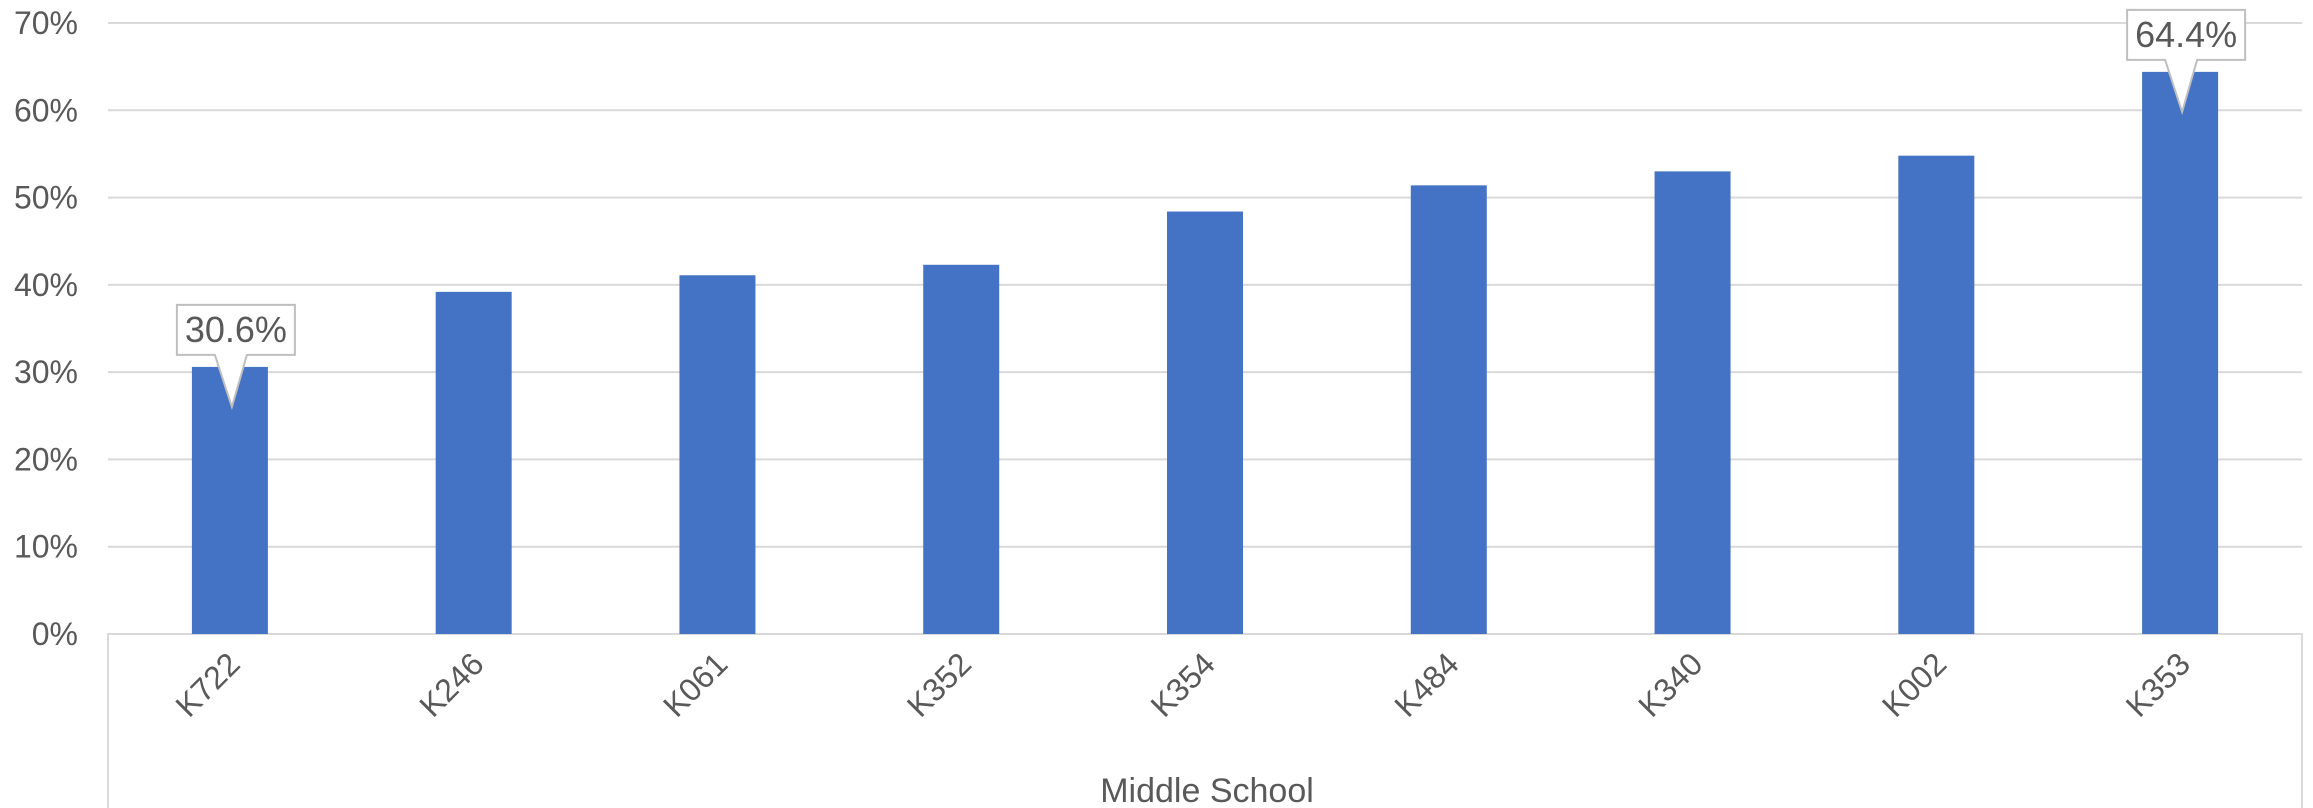  What do you see at coordinates (695, 684) in the screenshot?
I see `x-tick-label: K061` at bounding box center [695, 684].